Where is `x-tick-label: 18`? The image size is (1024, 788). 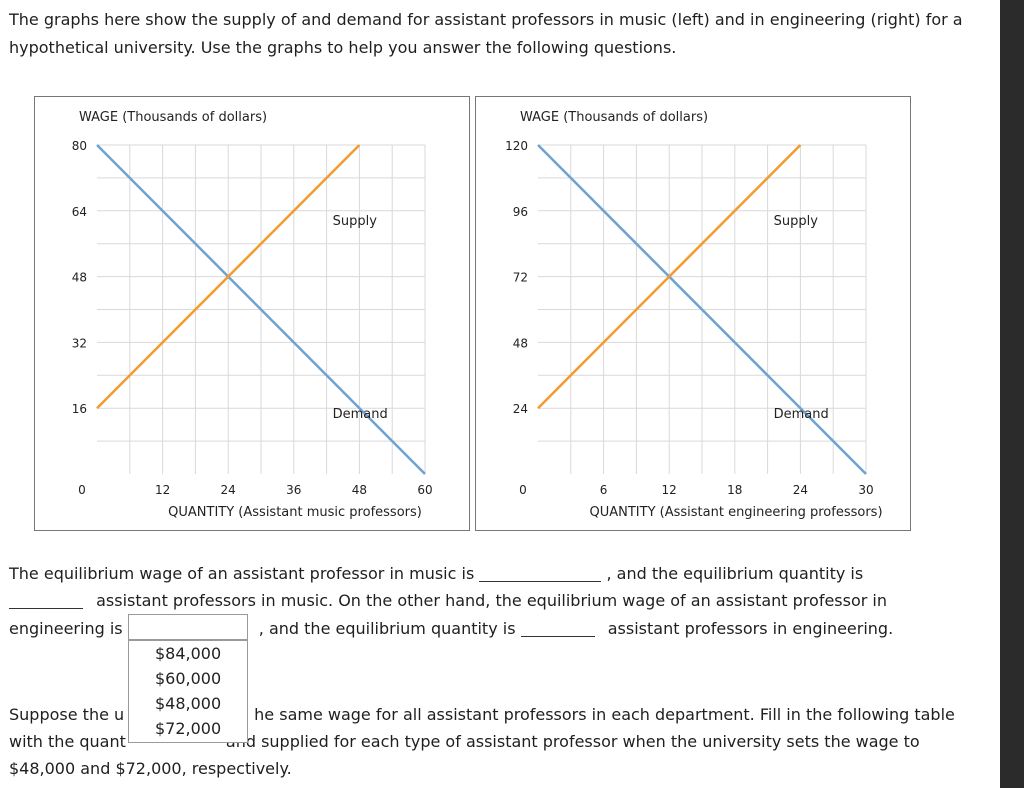 x-tick-label: 18 is located at coordinates (734, 490).